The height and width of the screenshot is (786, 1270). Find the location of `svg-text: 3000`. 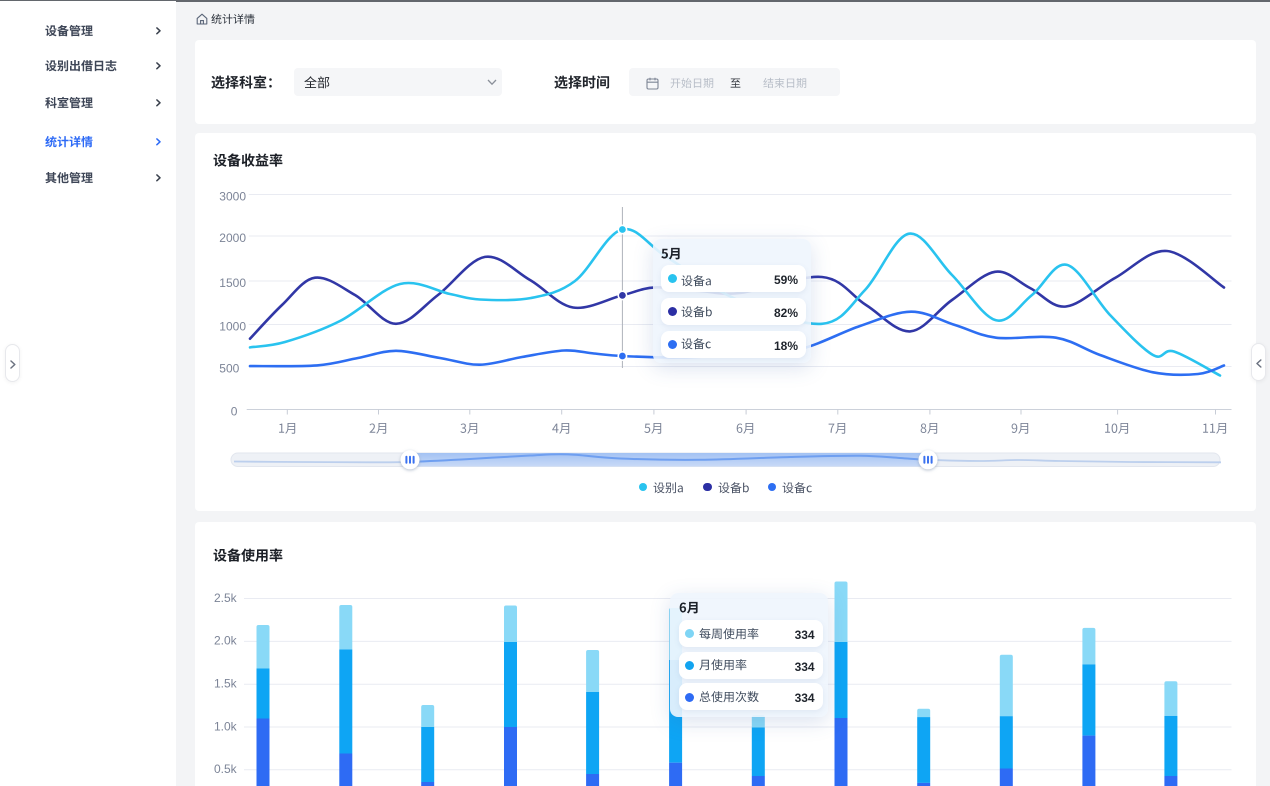

svg-text: 3000 is located at coordinates (232, 197).